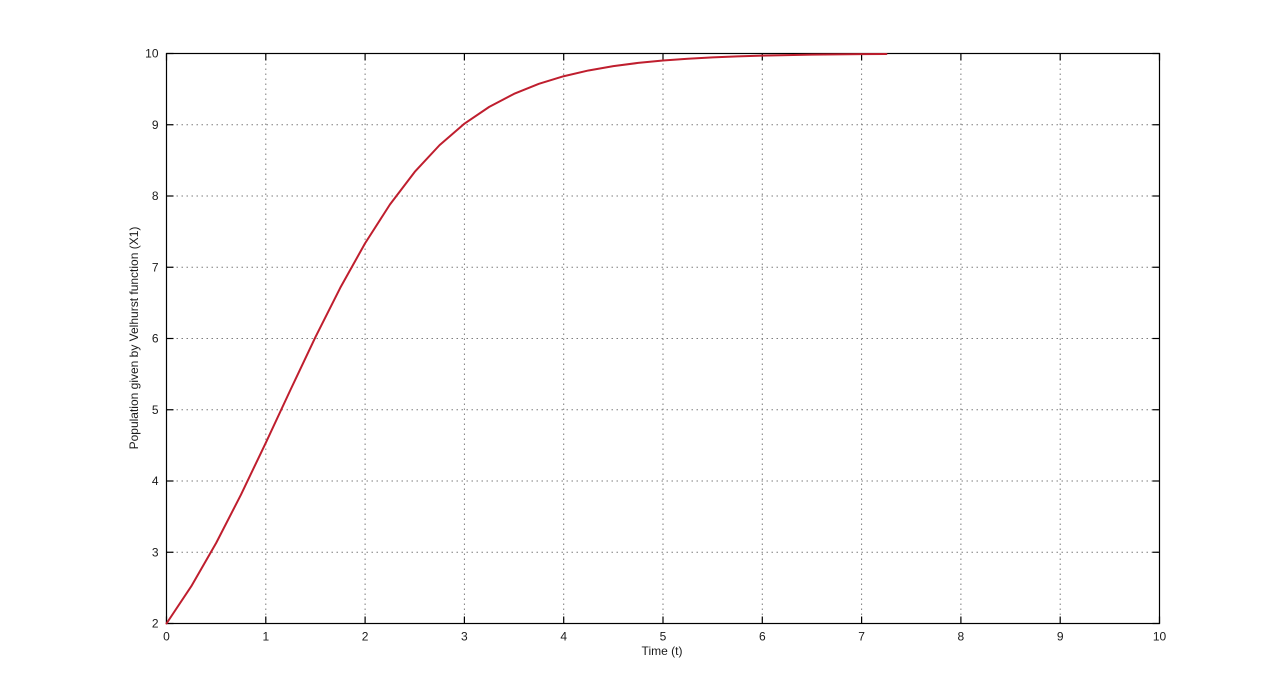 Image resolution: width=1280 pixels, height=700 pixels. Describe the element at coordinates (464, 637) in the screenshot. I see `x-tick-label: 3` at that location.